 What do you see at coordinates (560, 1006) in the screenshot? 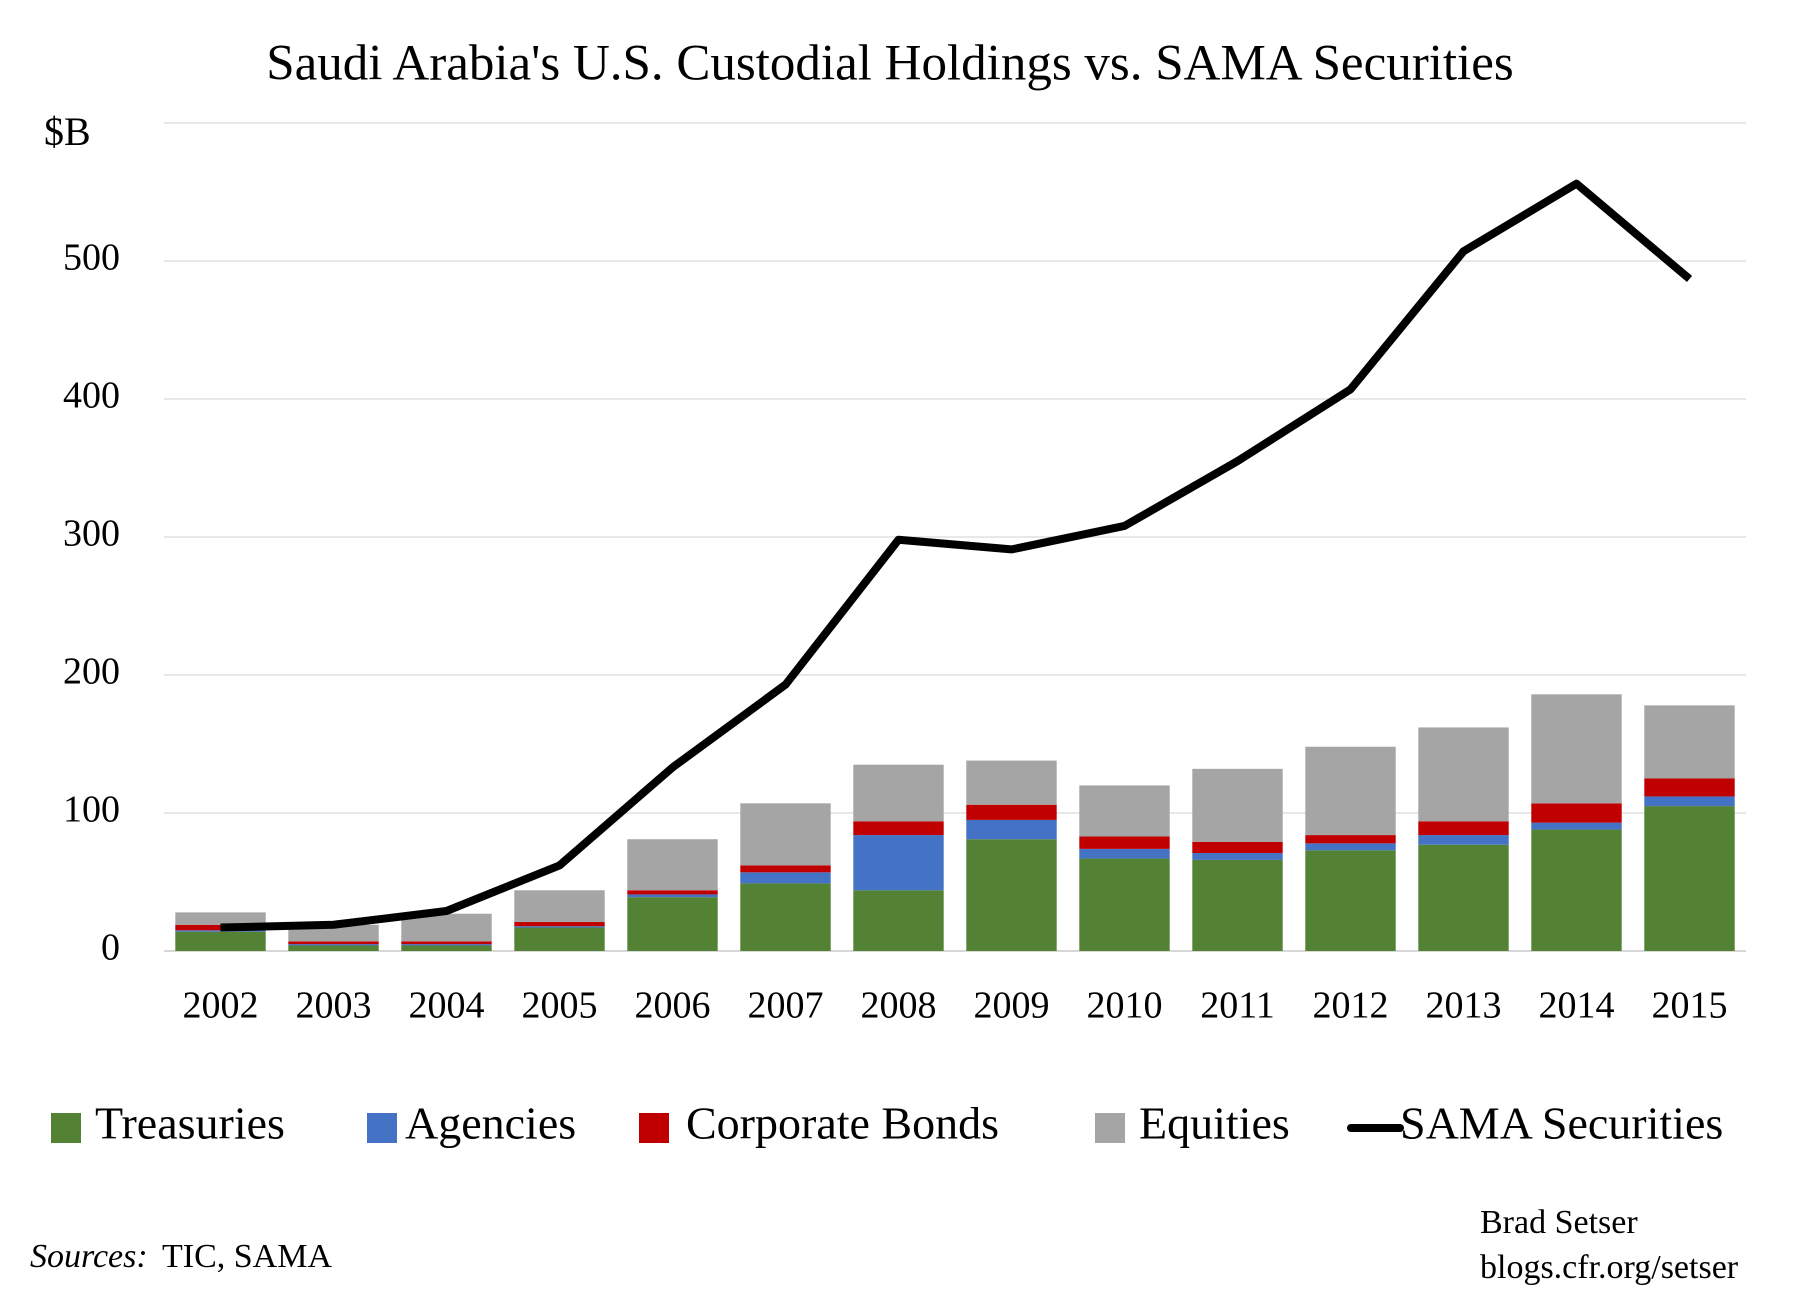
I see `x-tick-label: 2005` at bounding box center [560, 1006].